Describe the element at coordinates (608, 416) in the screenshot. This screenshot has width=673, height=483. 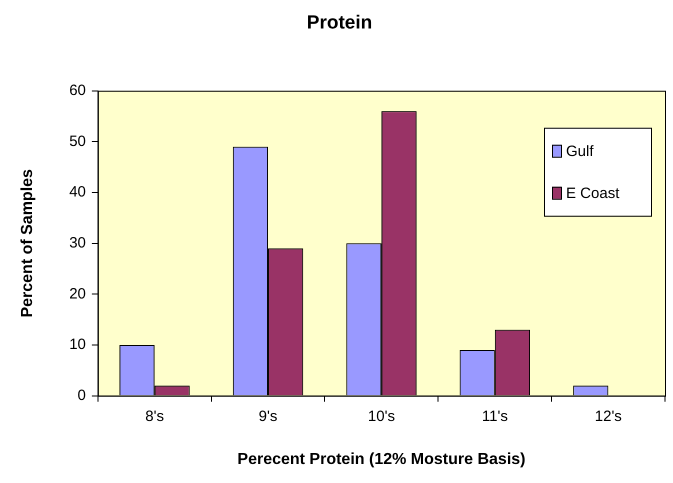
I see `x-tick-label: 12's` at that location.